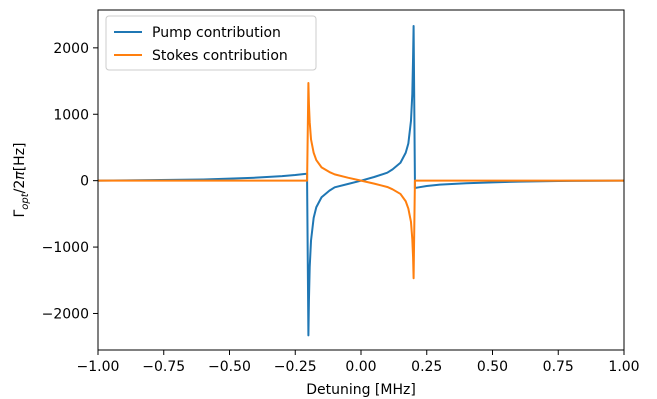 Image resolution: width=657 pixels, height=399 pixels. Describe the element at coordinates (84, 182) in the screenshot. I see `y-tick-label: 0` at that location.